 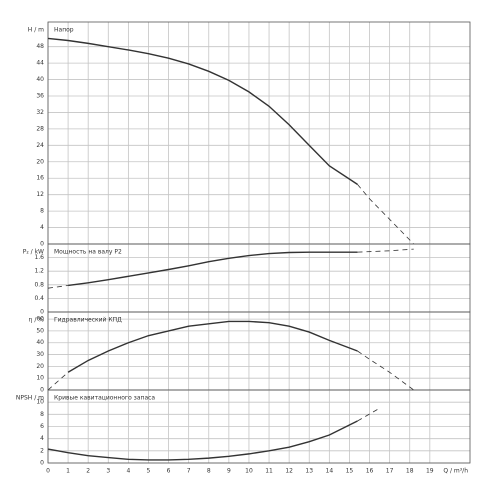 I want to click on panel-title: Напор, so click(x=64, y=30).